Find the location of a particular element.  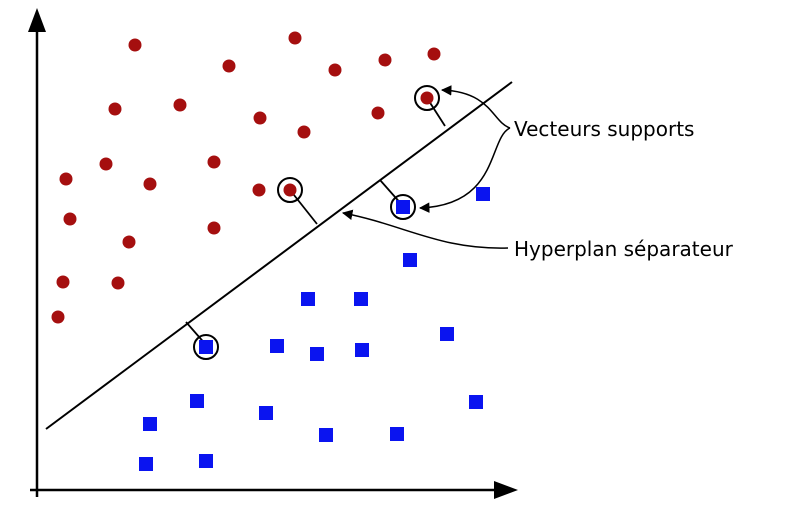

support-vectors-label: Vecteurs supports is located at coordinates (604, 129).